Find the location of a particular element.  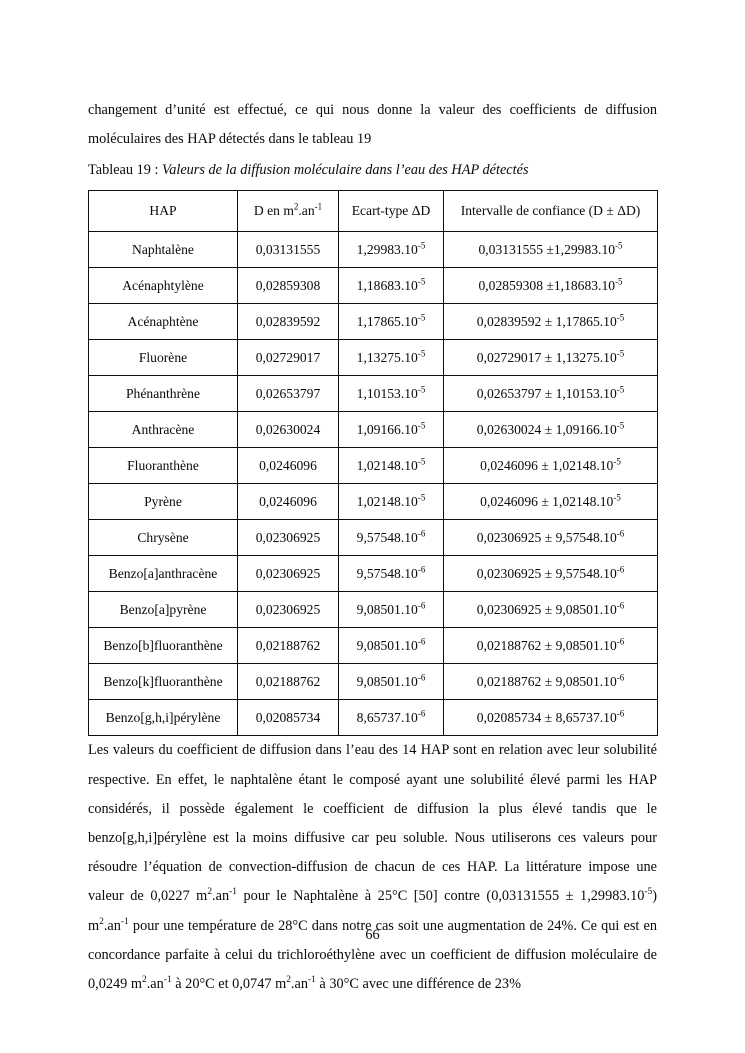

column-header-hap: HAP is located at coordinates (163, 211).